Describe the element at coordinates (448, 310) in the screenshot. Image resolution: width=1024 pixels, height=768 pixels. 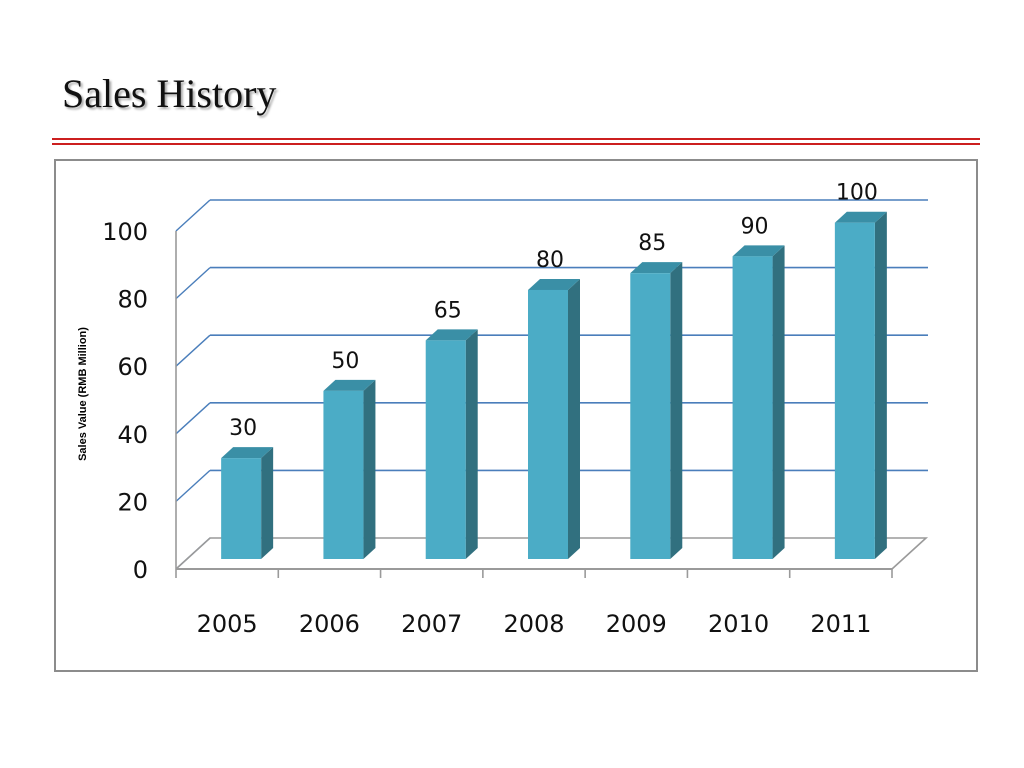
I see `data-label: 65` at that location.